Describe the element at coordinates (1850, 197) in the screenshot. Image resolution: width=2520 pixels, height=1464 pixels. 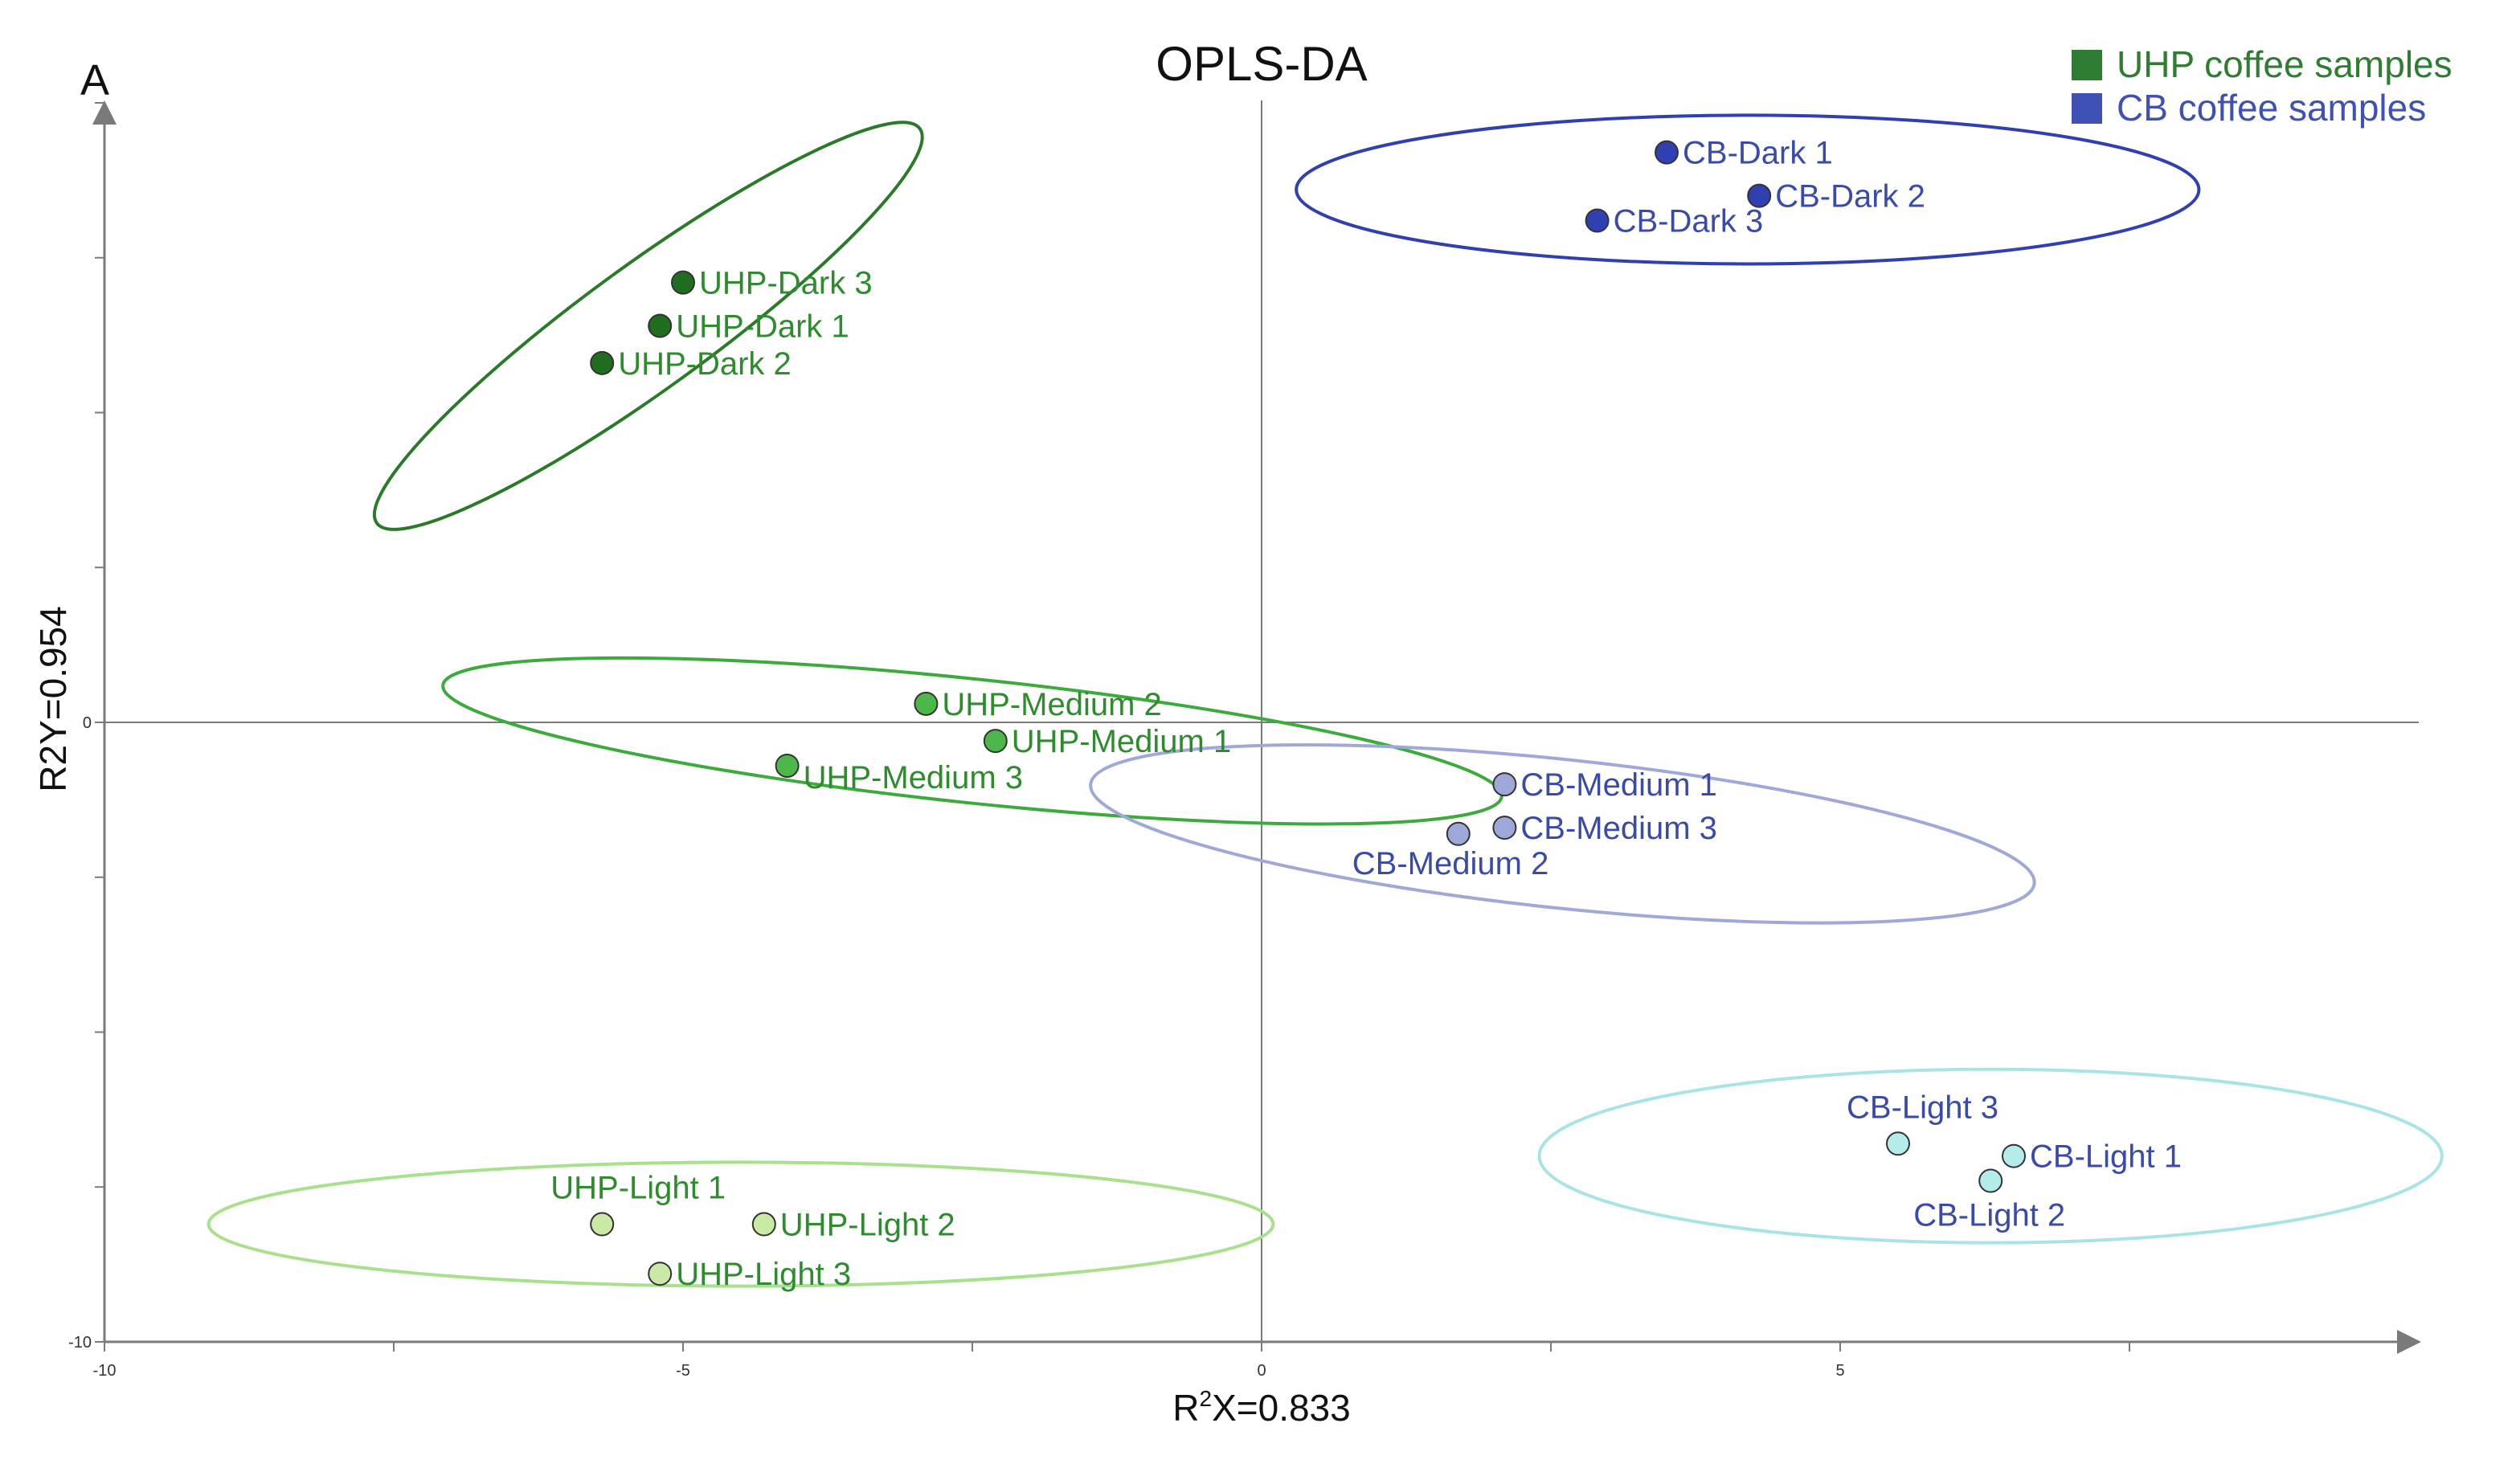
I see `point-label: CB-Dark 2` at that location.